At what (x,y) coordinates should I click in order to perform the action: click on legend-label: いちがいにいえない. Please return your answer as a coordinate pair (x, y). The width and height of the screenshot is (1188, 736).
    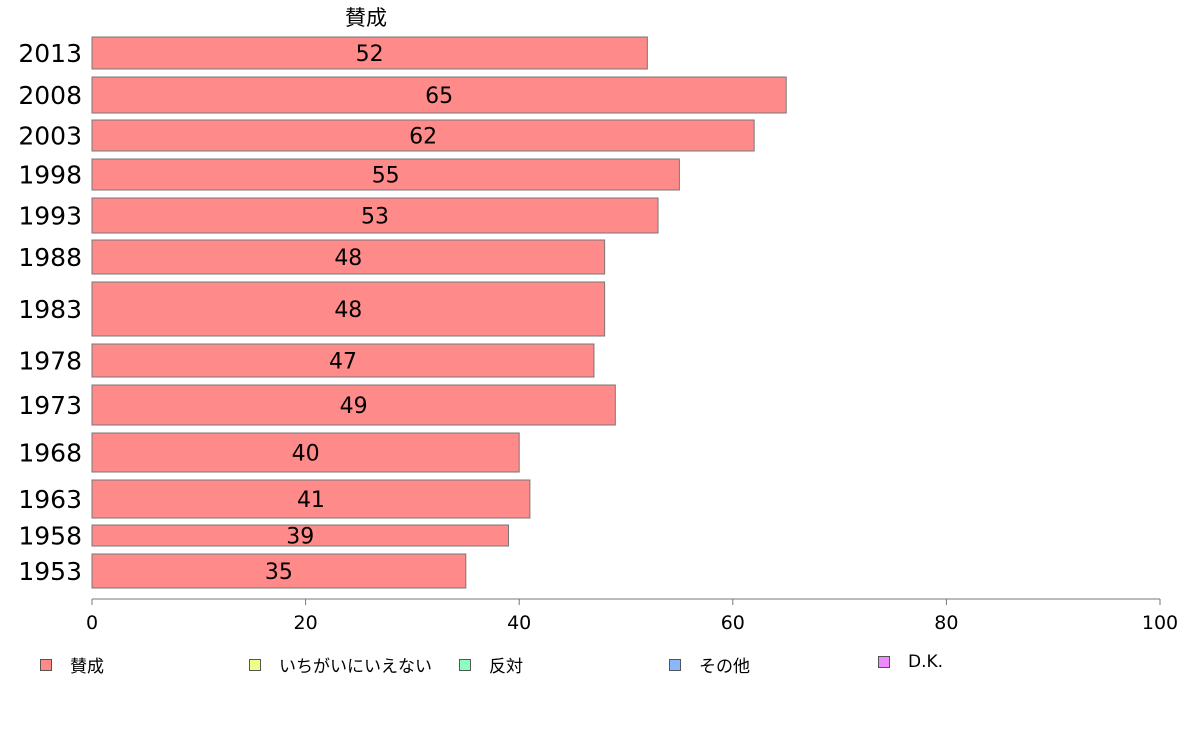
    Looking at the image, I should click on (355, 667).